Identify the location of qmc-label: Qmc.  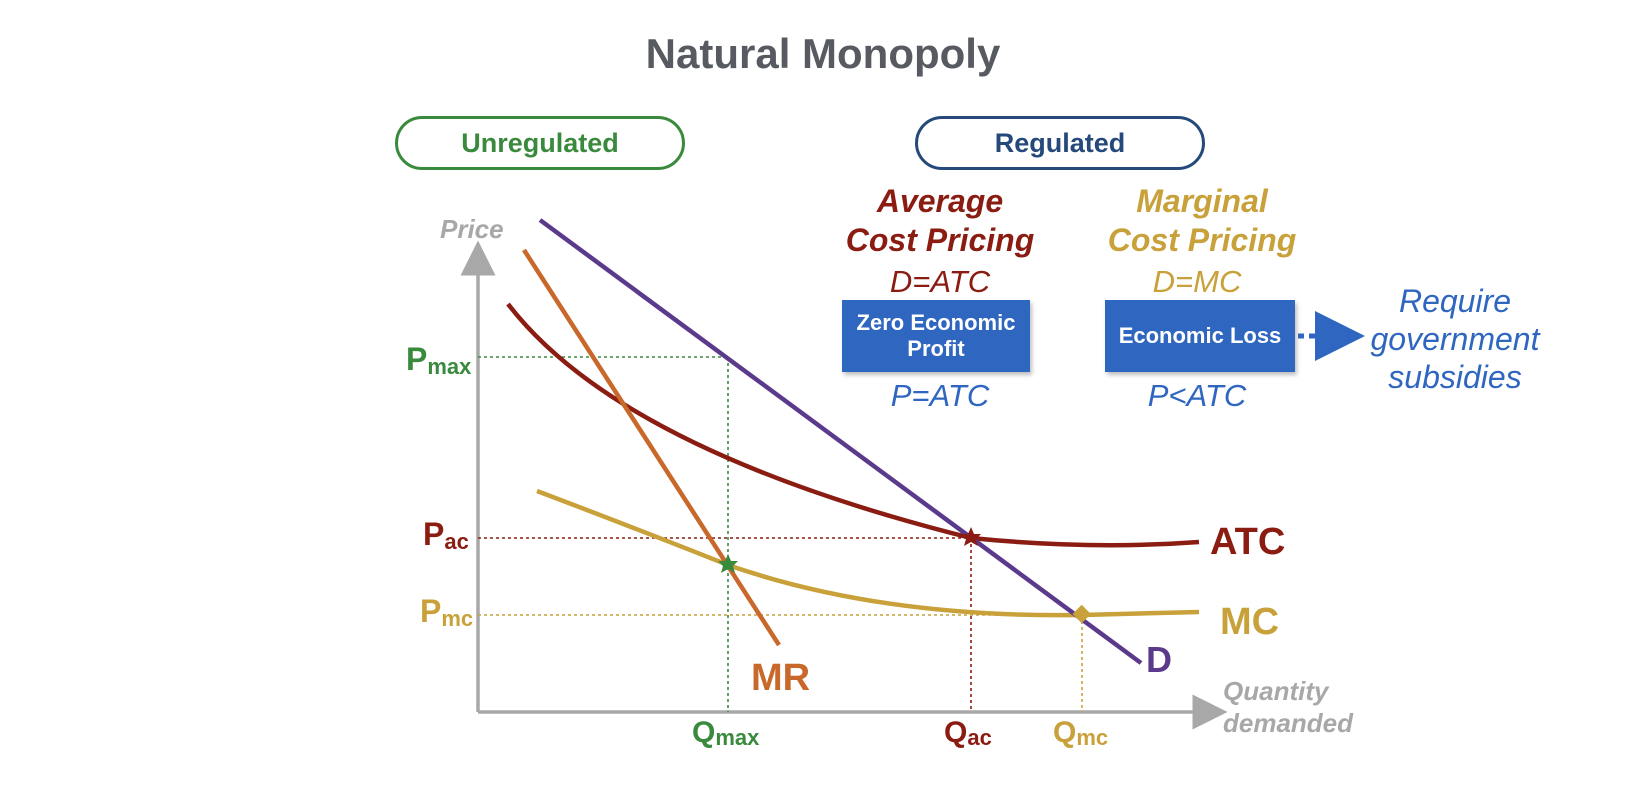
(1080, 733).